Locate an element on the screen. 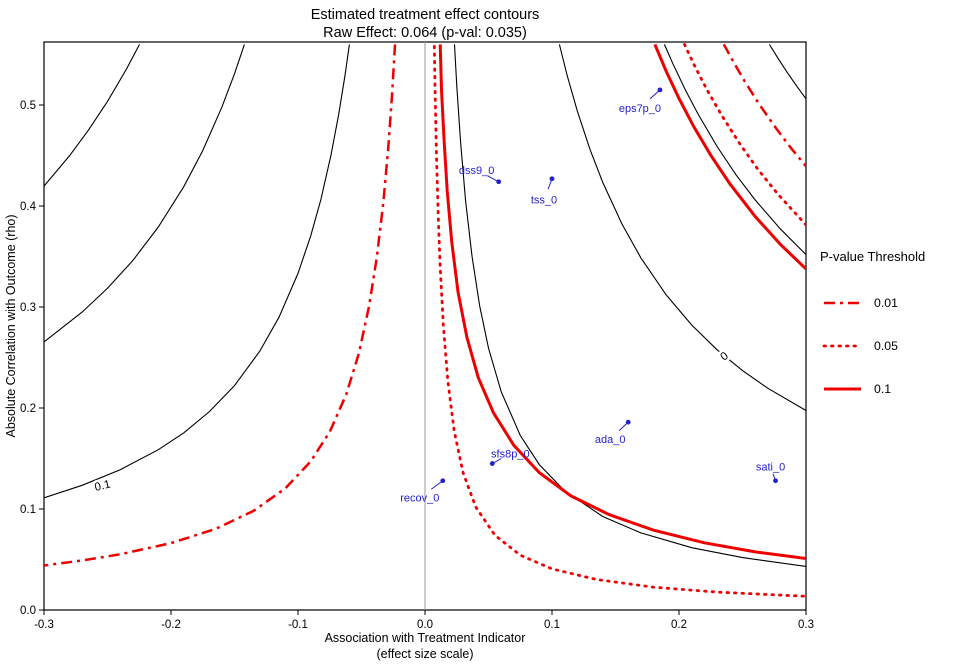  legend-label-0.1: 0.1 is located at coordinates (882, 389).